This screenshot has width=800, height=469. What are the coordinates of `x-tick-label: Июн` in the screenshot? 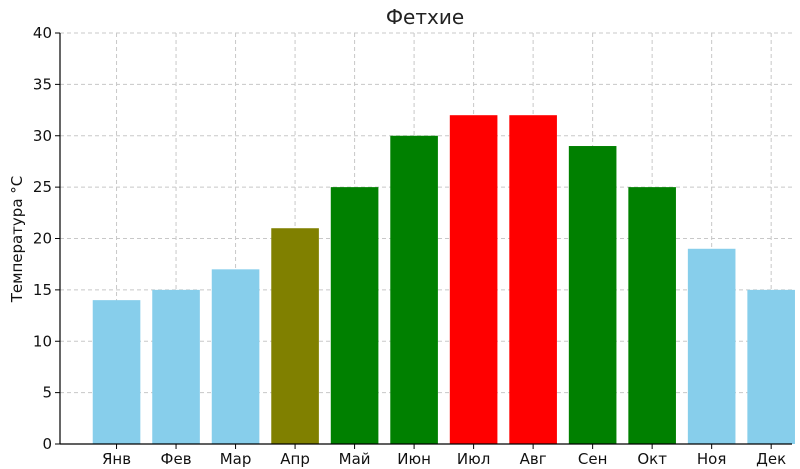 It's located at (414, 459).